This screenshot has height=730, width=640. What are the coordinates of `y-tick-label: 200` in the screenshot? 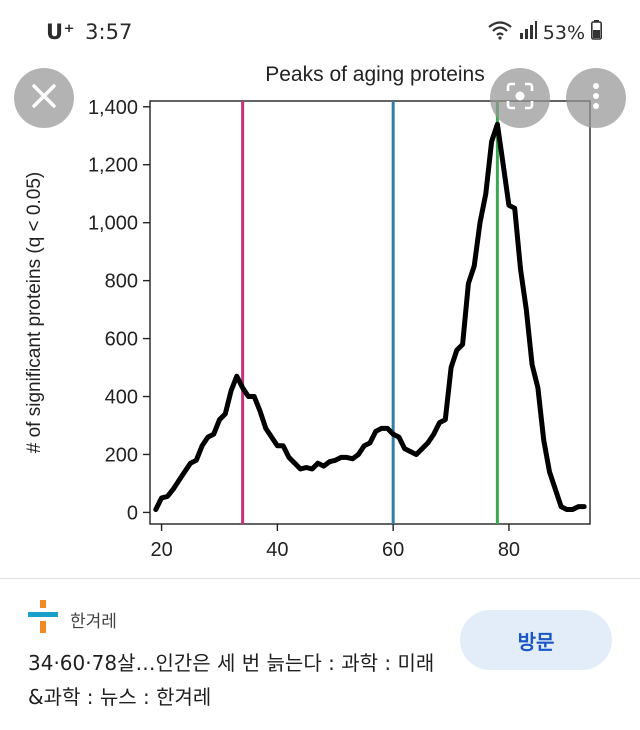 It's located at (121, 455).